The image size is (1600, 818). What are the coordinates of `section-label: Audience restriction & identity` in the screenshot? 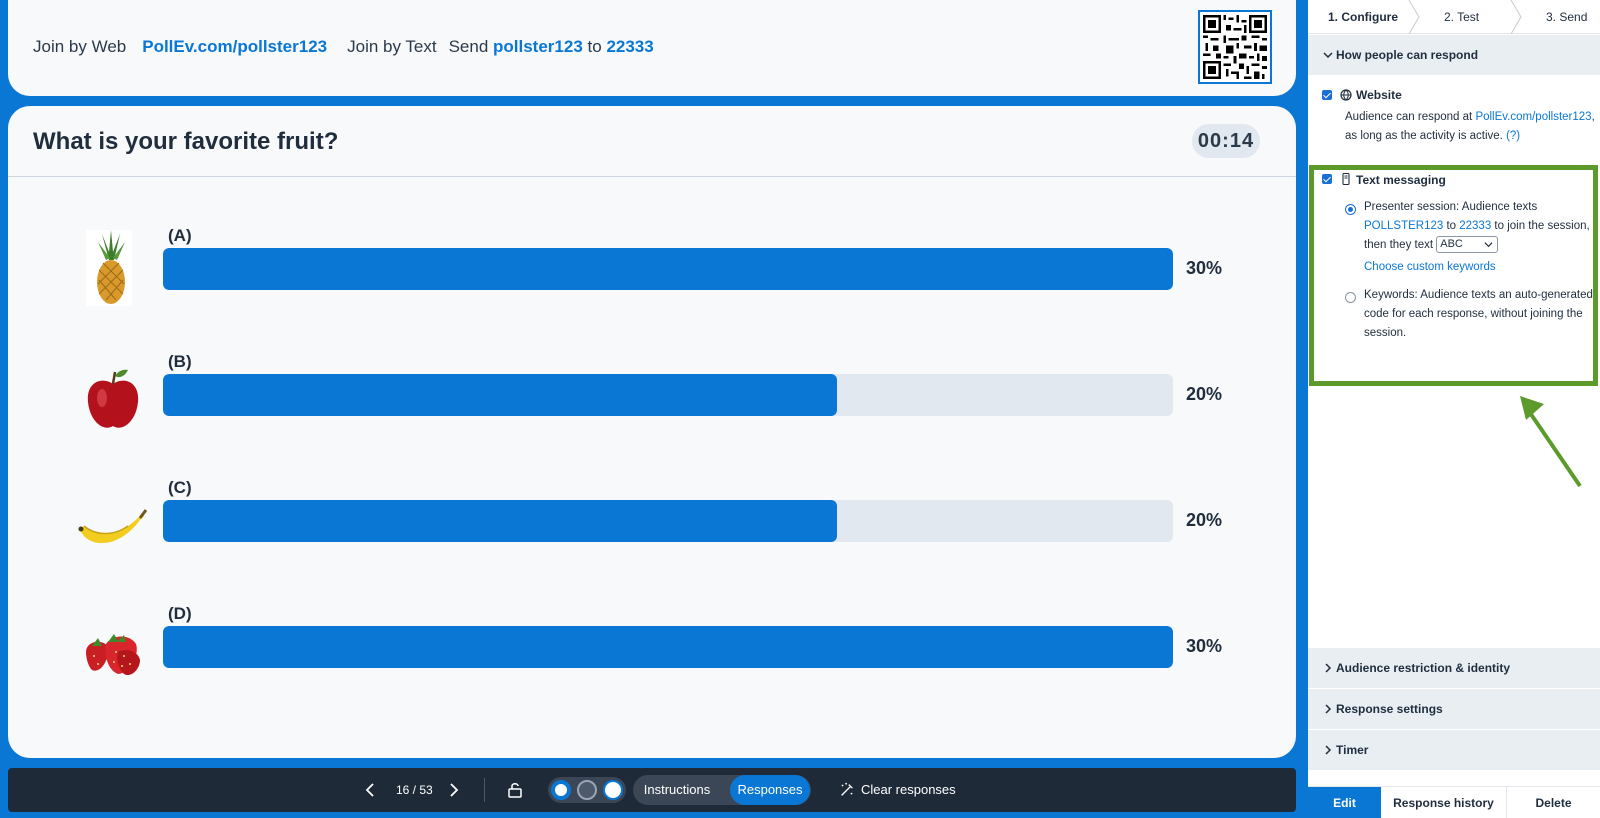 It's located at (1423, 668).